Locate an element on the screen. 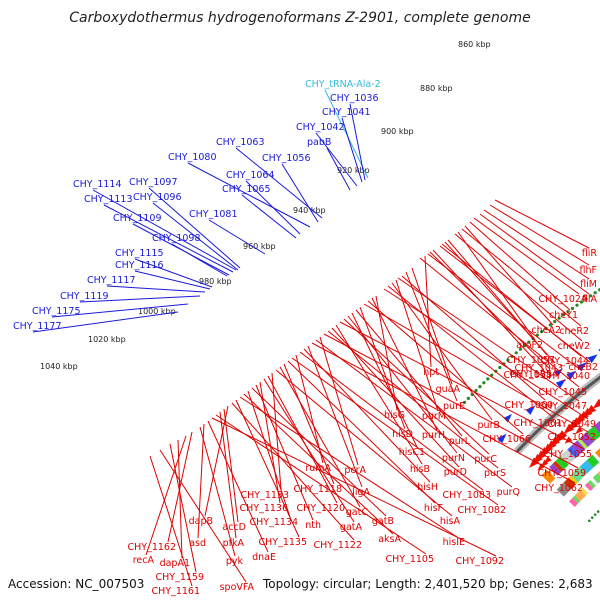 The height and width of the screenshot is (600, 600). backbone-ring-core is located at coordinates (557, 414).